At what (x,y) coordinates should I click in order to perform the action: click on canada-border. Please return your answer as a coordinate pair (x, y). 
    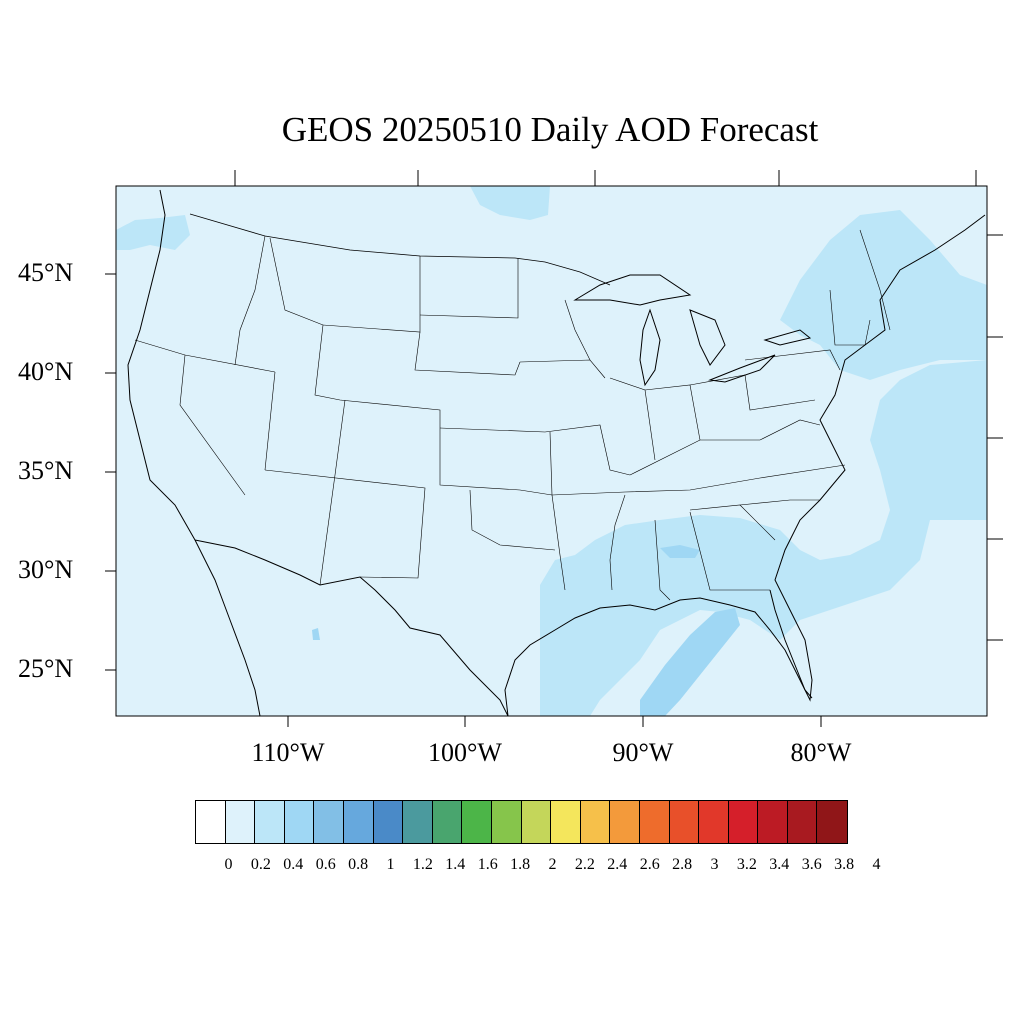
    Looking at the image, I should click on (400, 249).